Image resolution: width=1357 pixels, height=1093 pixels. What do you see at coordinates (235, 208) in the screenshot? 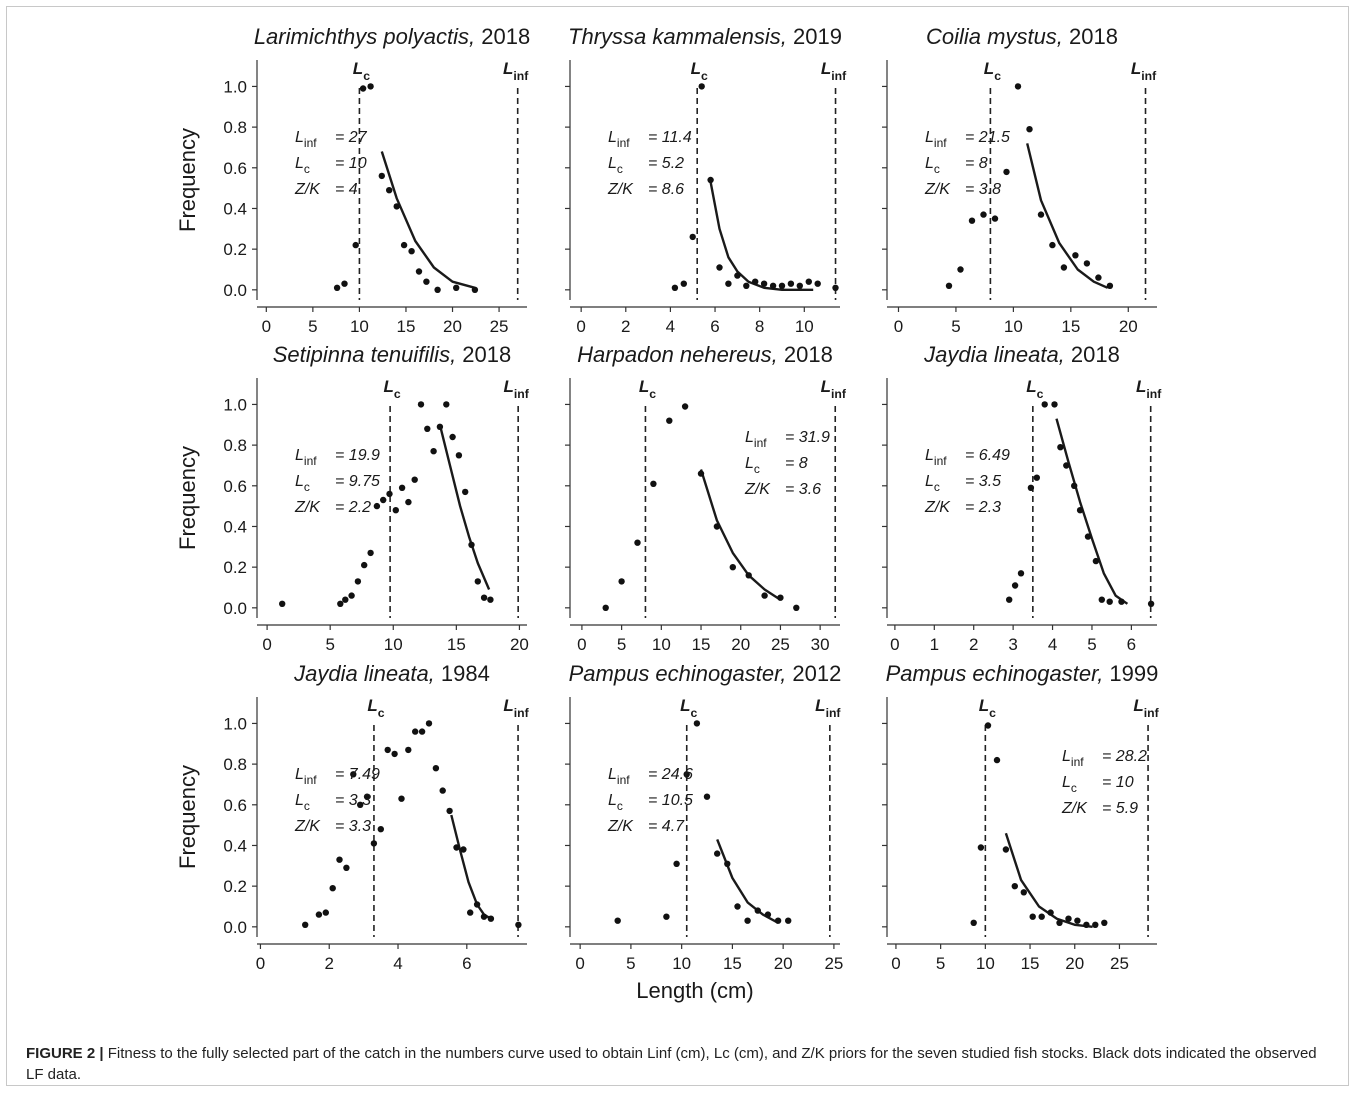
I see `y-tick-label: 0.4` at bounding box center [235, 208].